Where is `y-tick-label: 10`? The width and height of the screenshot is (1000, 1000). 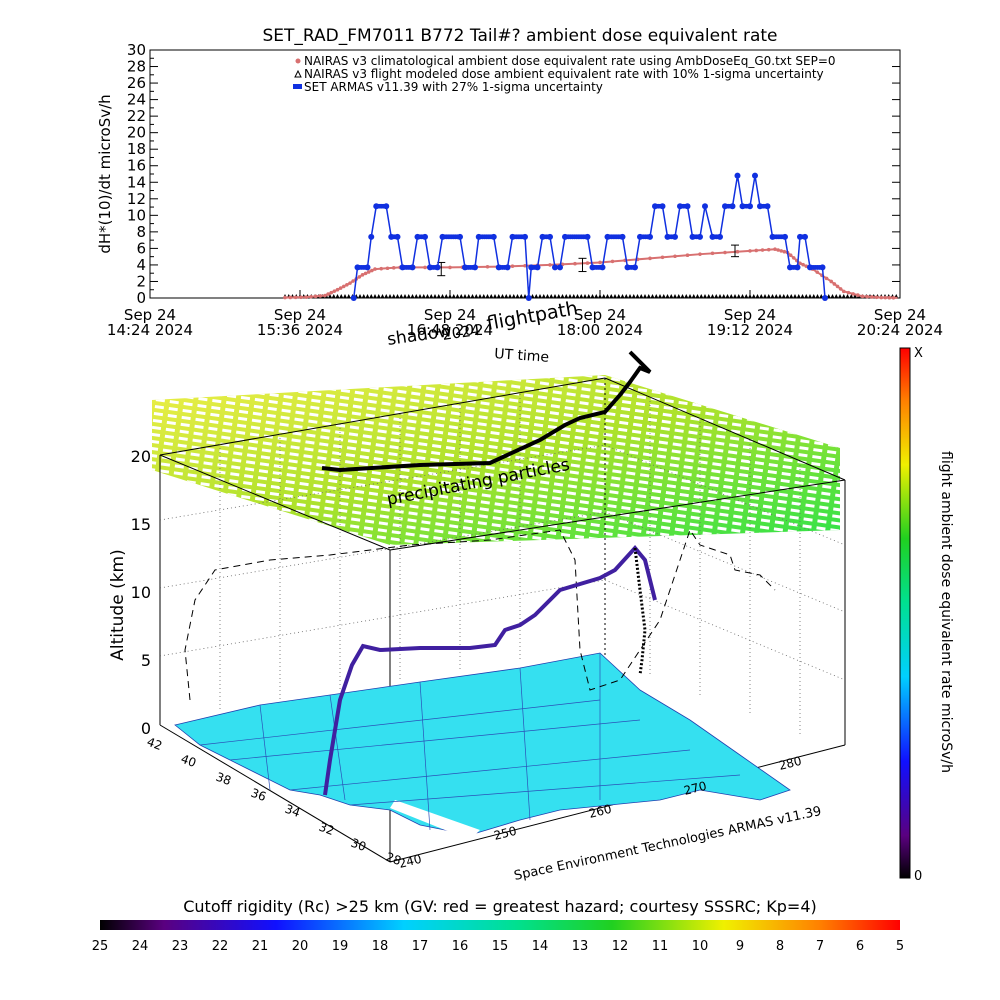
y-tick-label: 10 is located at coordinates (136, 215).